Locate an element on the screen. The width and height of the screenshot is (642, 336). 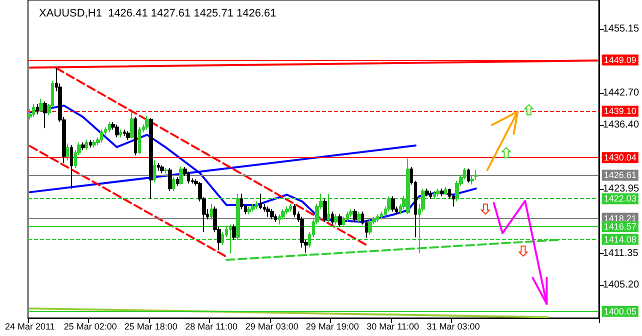
ref-line-label: 1426.61 is located at coordinates (620, 175).